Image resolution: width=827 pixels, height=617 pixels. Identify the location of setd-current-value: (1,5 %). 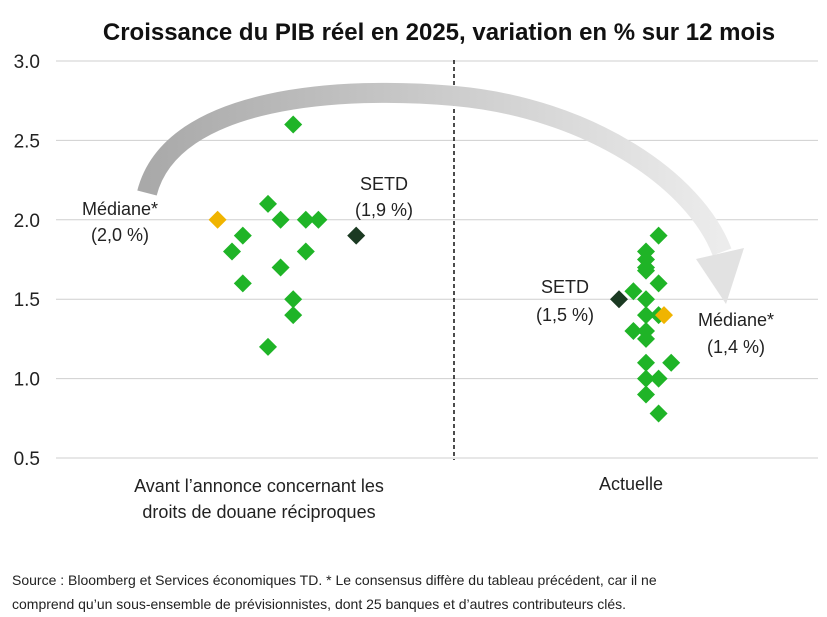
(565, 315).